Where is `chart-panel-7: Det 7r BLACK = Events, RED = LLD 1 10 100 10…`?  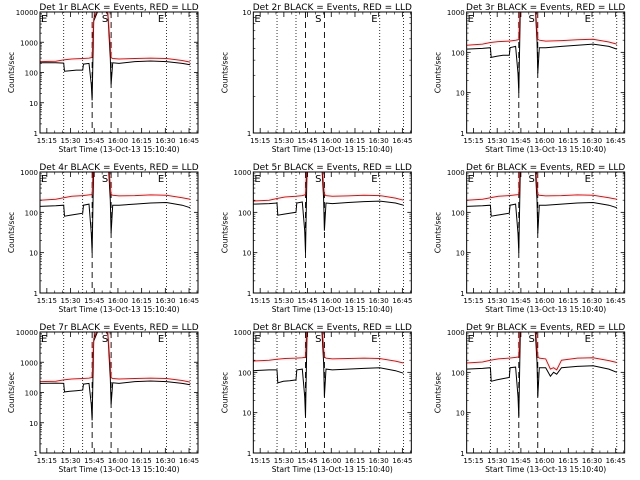
chart-panel-7: Det 7r BLACK = Events, RED = LLD 1 10 100 10… is located at coordinates (103, 398).